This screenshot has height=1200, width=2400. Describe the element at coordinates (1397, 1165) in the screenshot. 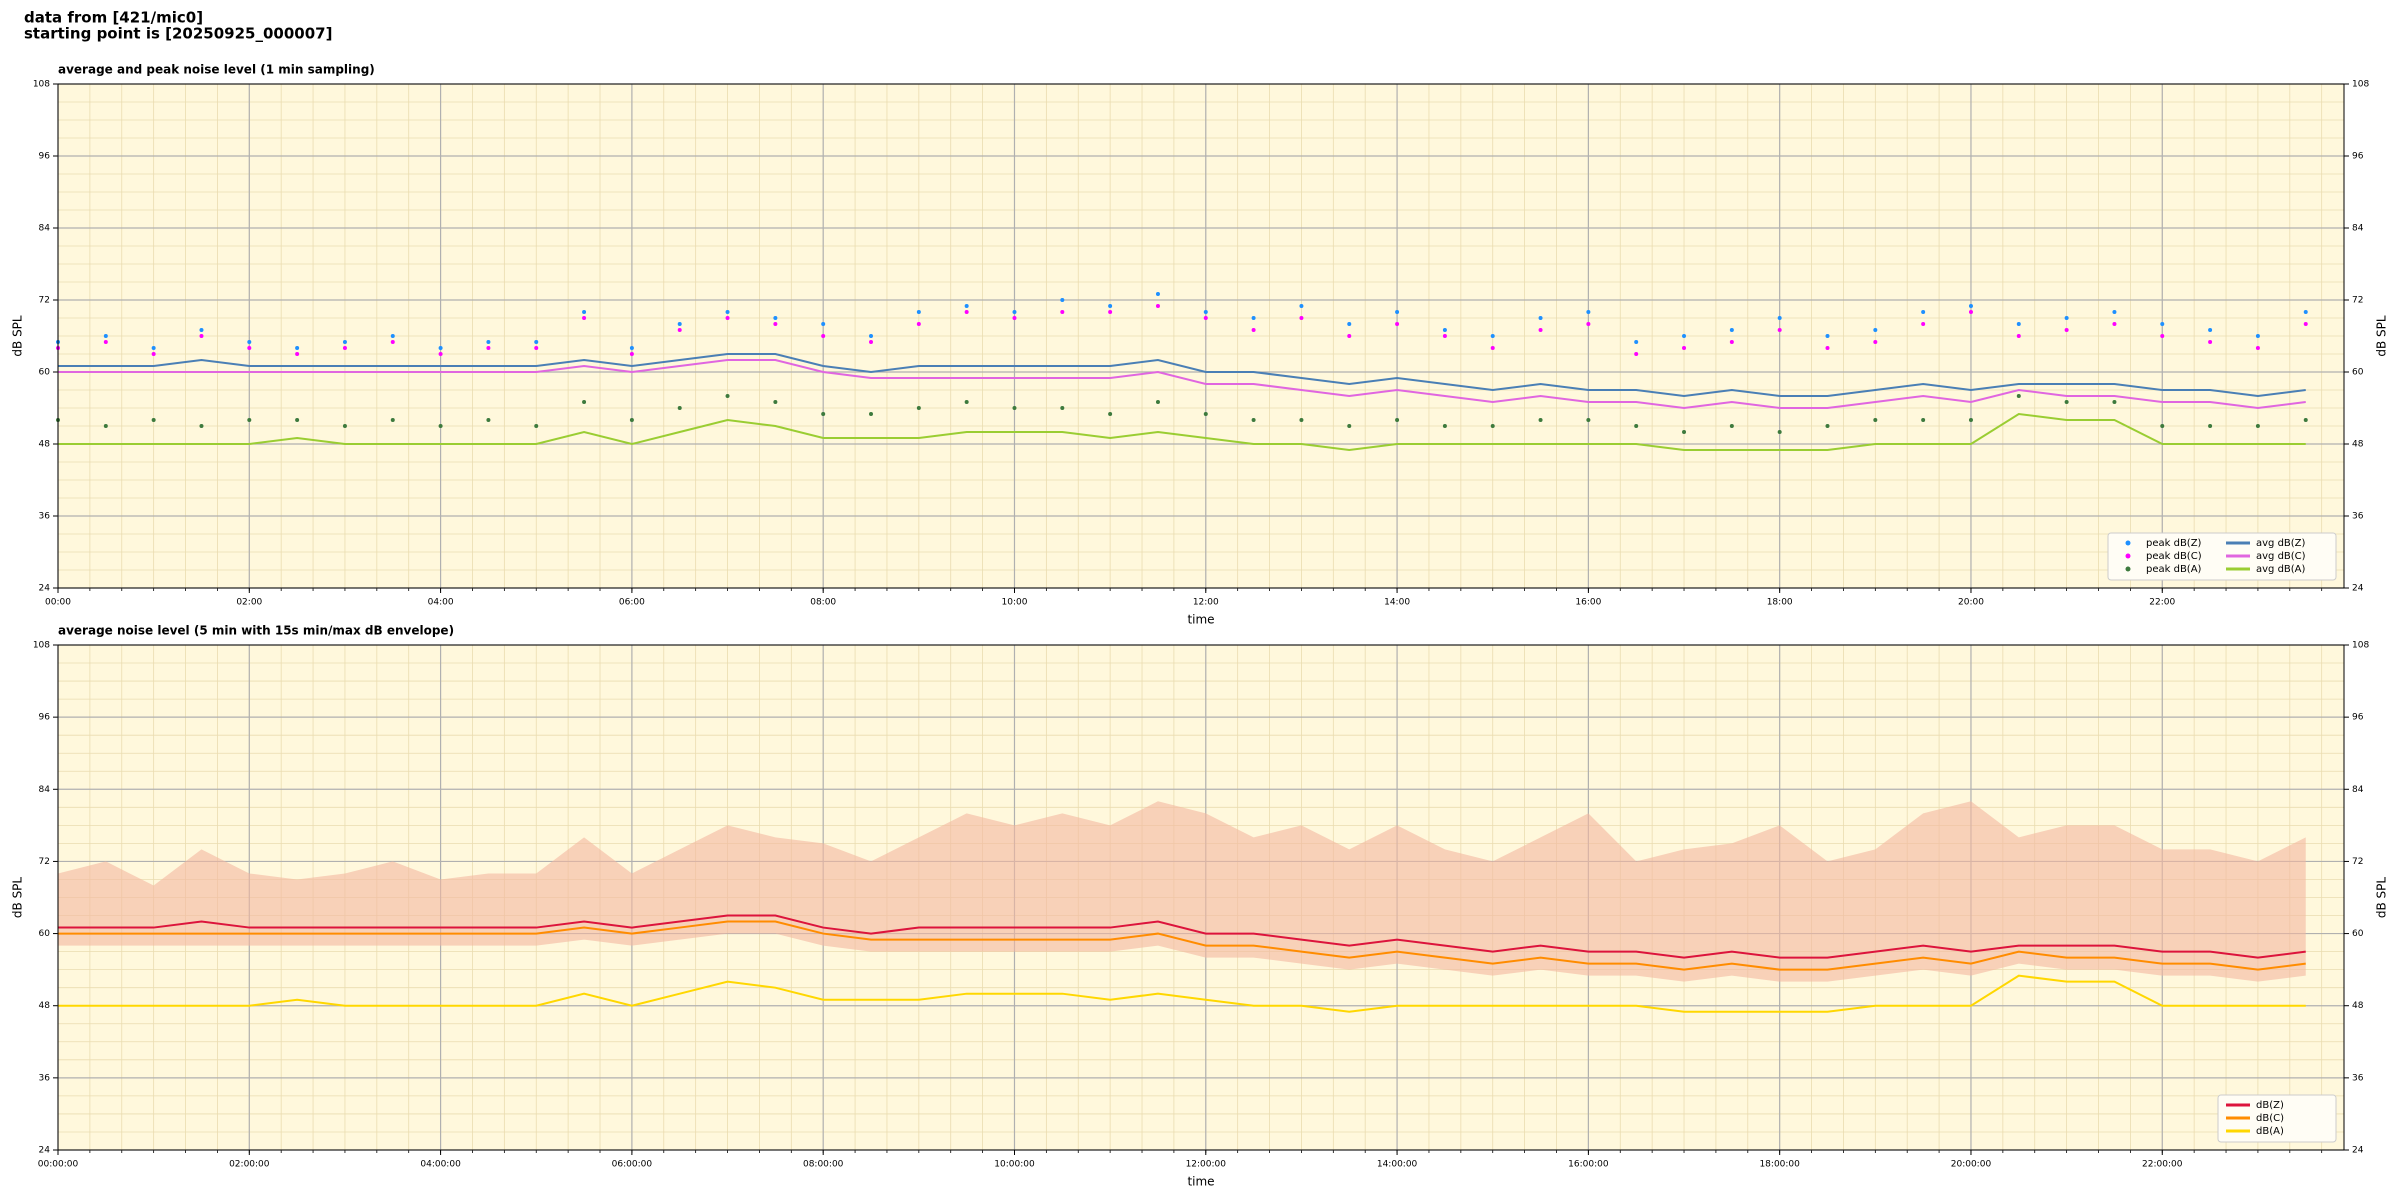

I see `x-tick-label: 14:00:00` at that location.